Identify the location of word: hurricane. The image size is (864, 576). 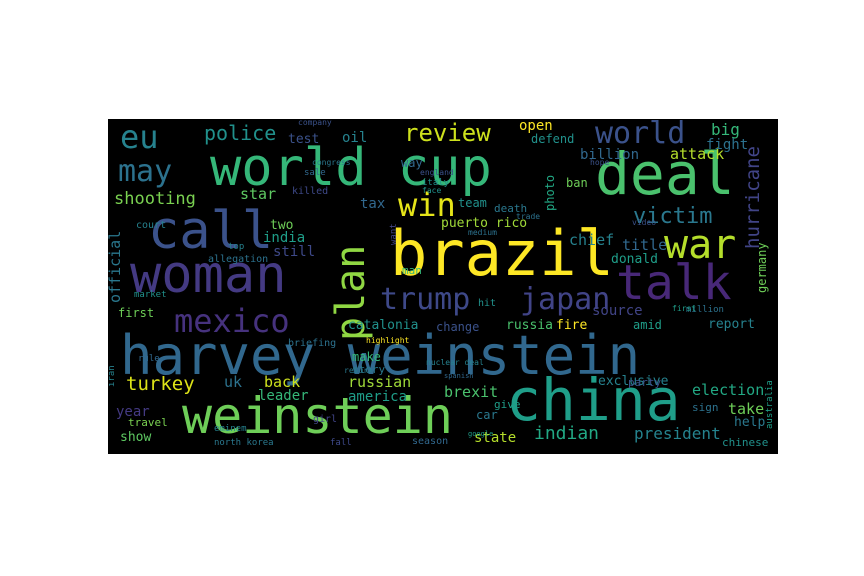
(753, 197).